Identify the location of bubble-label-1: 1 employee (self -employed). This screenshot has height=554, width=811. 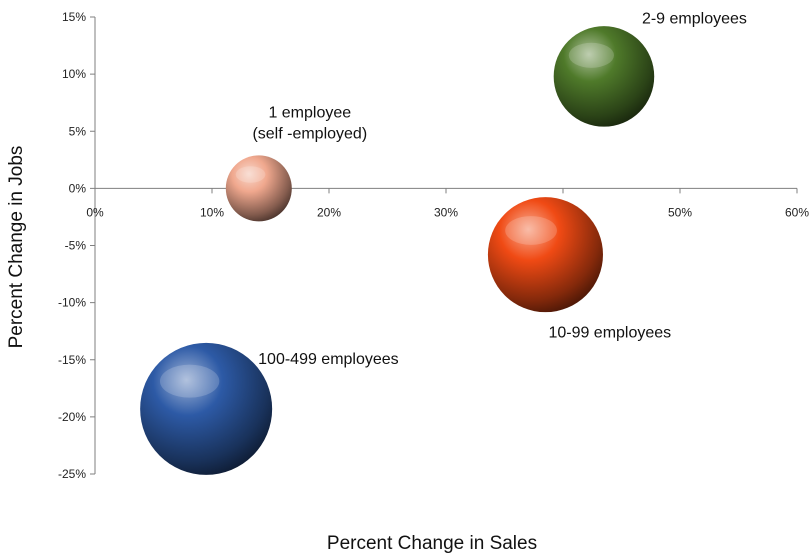
(309, 123).